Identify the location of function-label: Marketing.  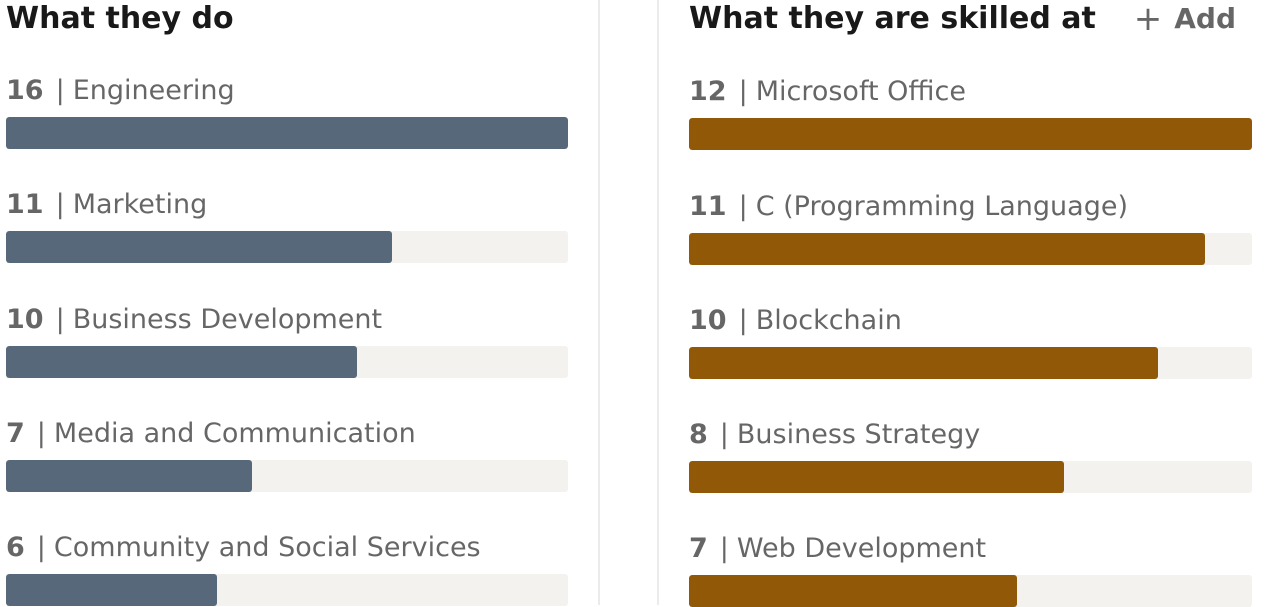
(140, 204).